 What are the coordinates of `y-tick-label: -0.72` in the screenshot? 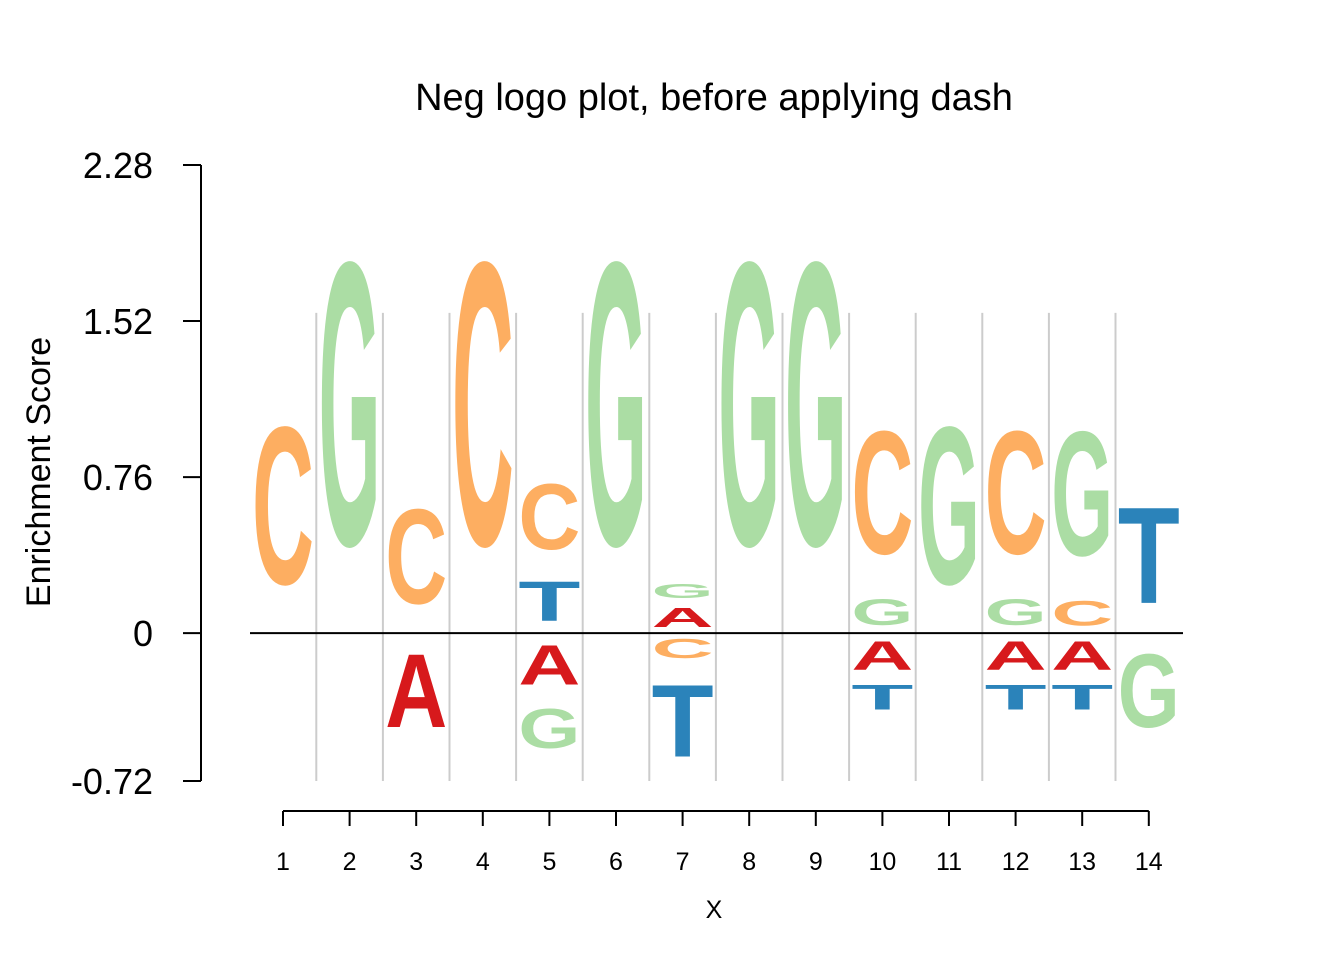 It's located at (112, 781).